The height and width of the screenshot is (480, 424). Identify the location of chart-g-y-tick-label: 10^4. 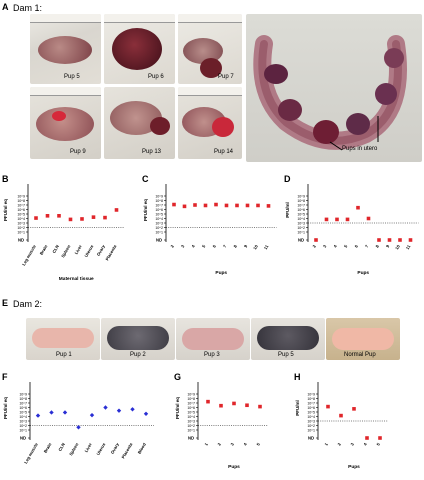
(191, 417).